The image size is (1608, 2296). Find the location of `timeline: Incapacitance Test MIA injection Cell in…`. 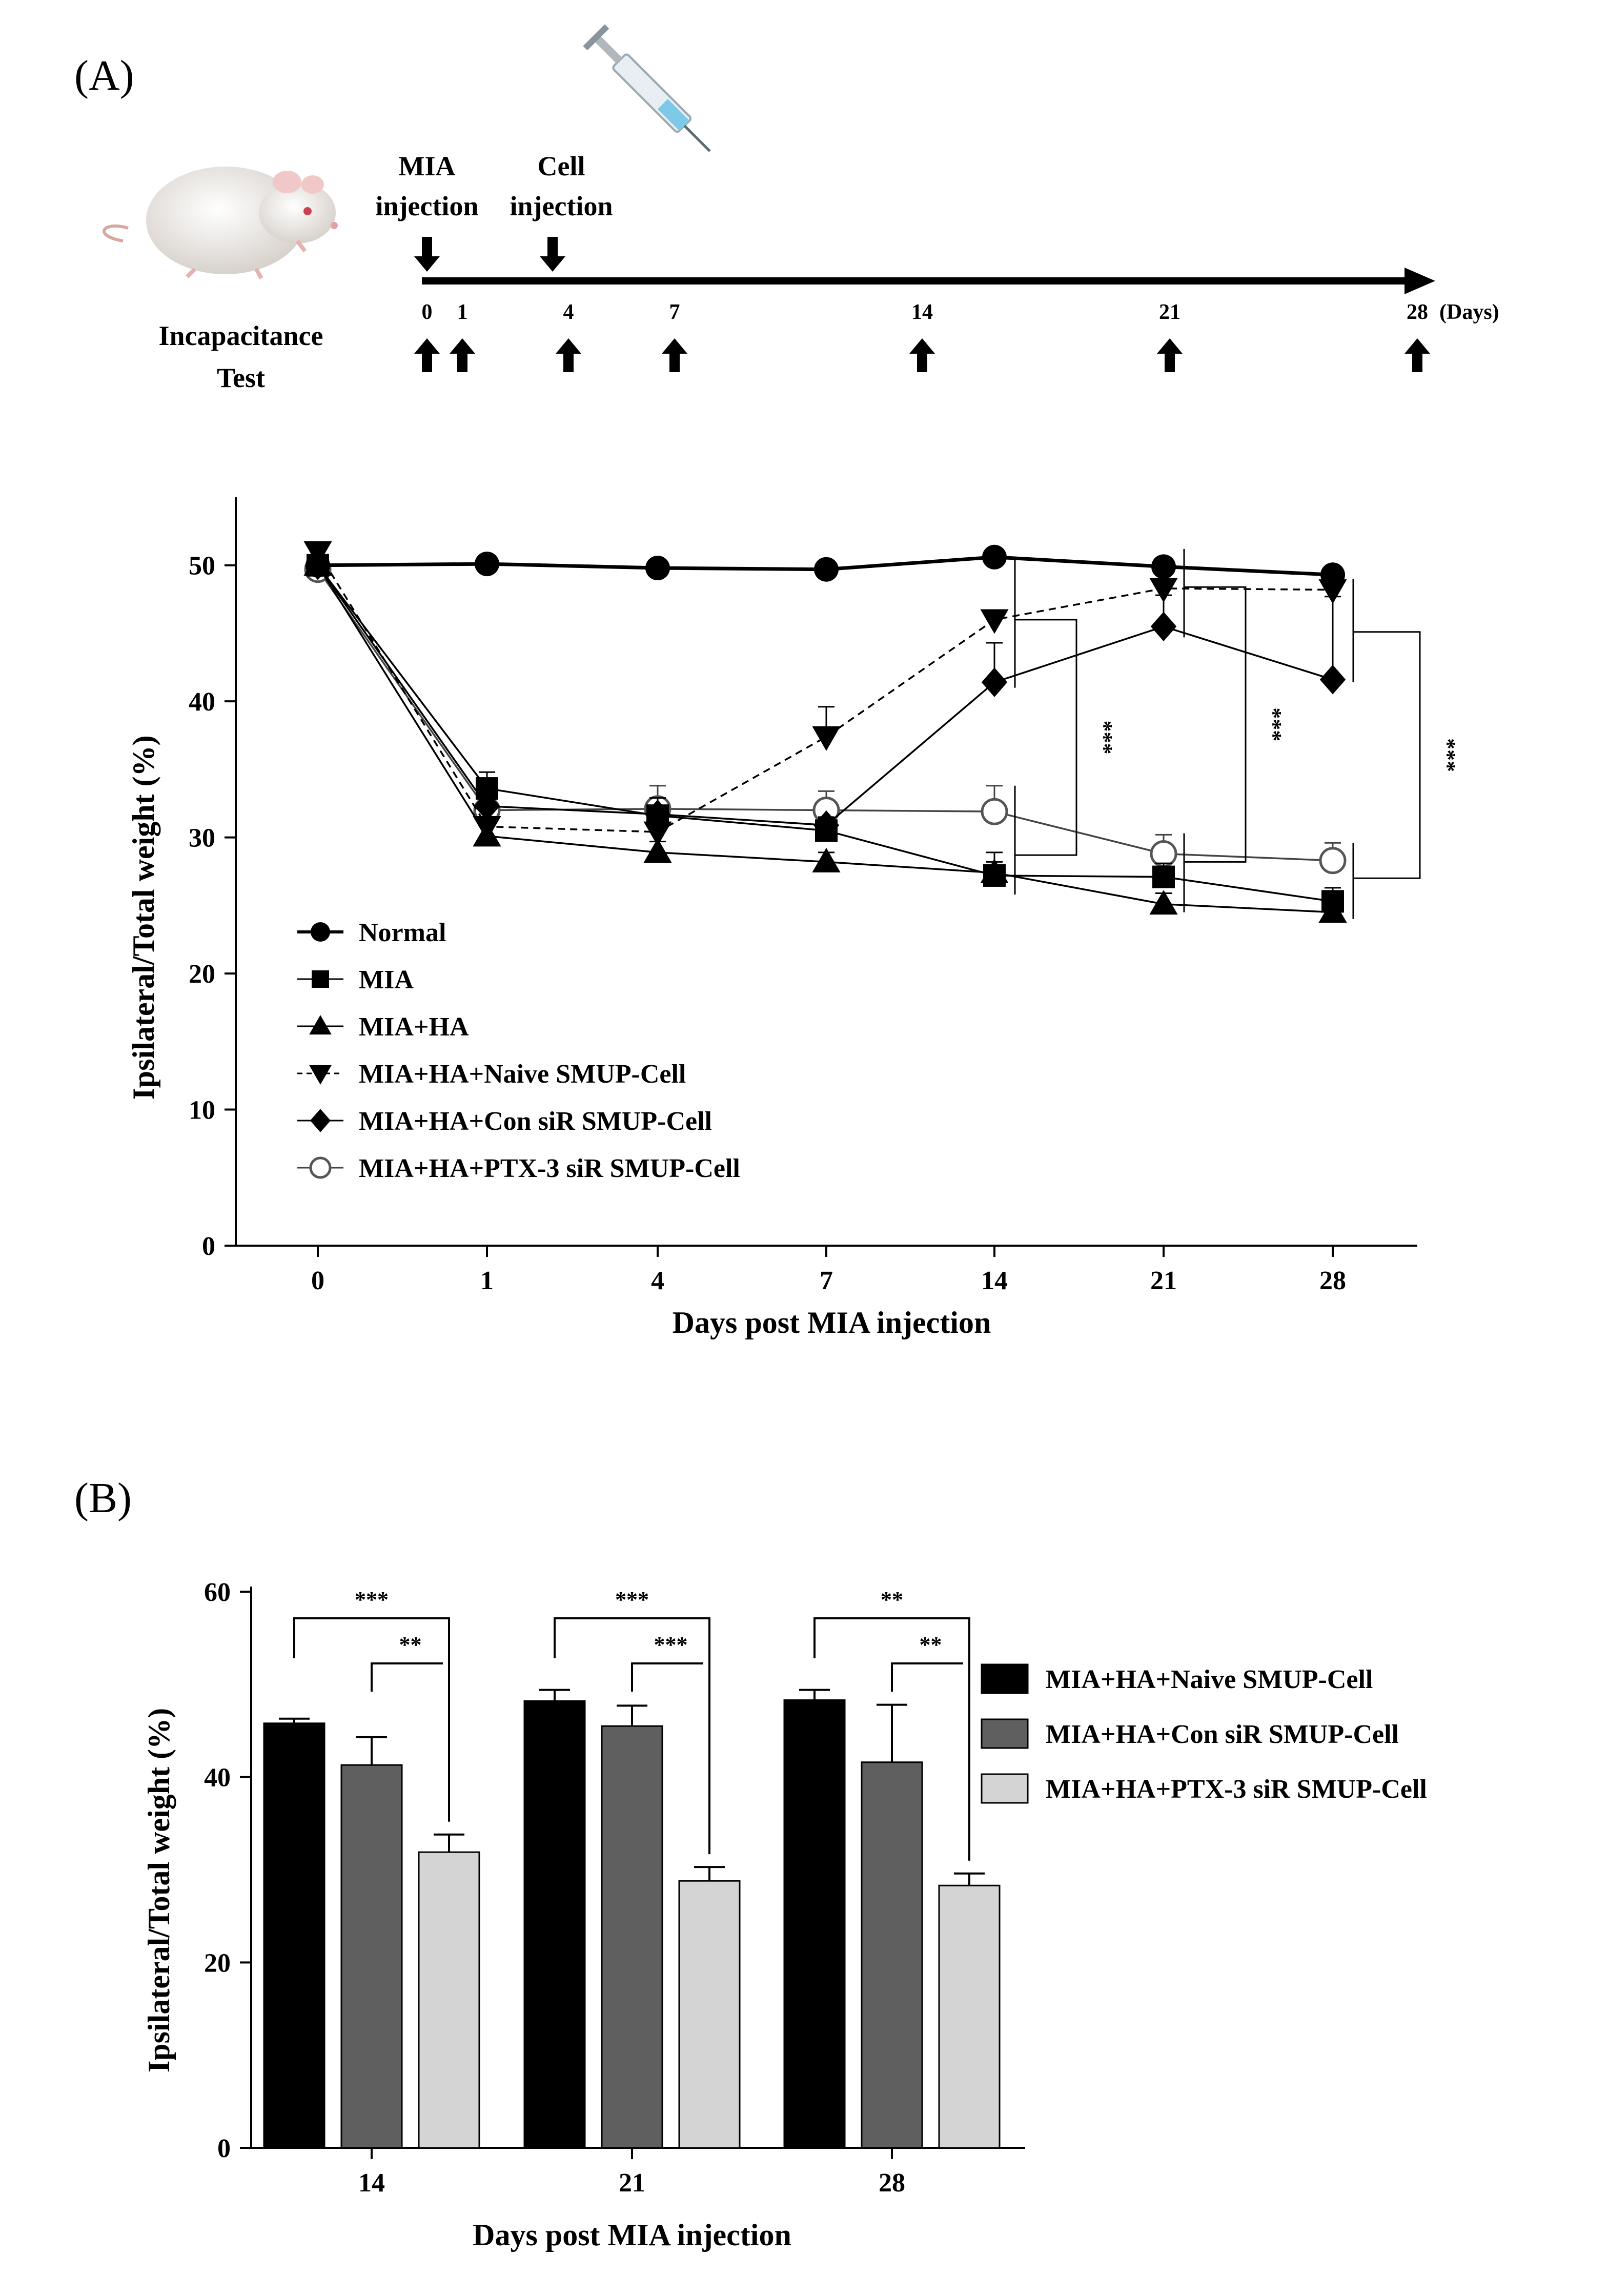

timeline: Incapacitance Test MIA injection Cell in… is located at coordinates (801, 208).